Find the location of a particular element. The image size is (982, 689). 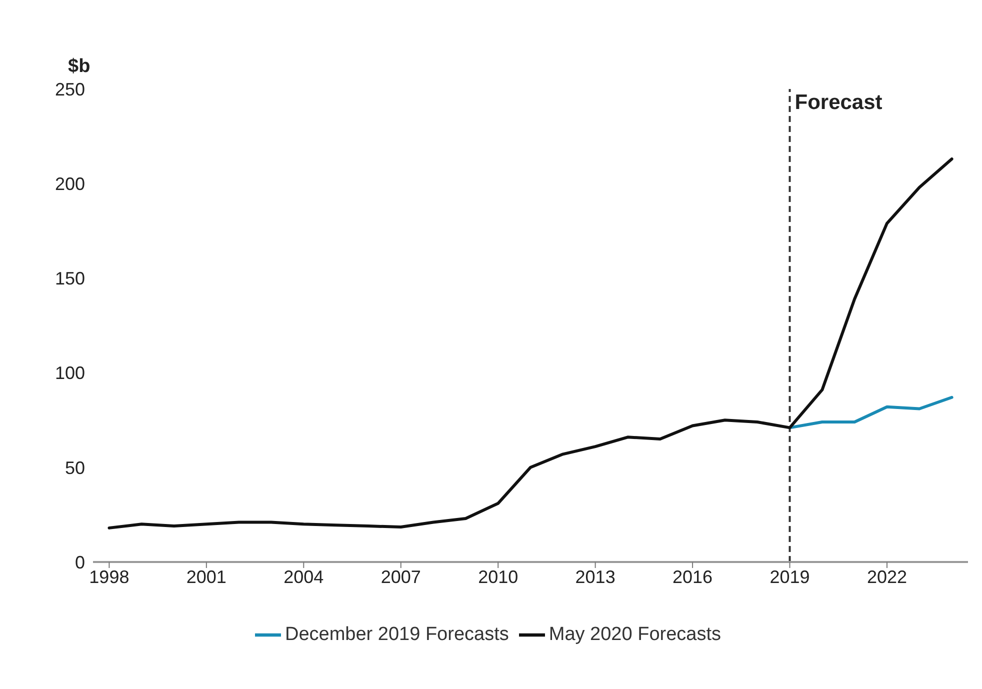

y-tick-label: 100 is located at coordinates (69, 373).